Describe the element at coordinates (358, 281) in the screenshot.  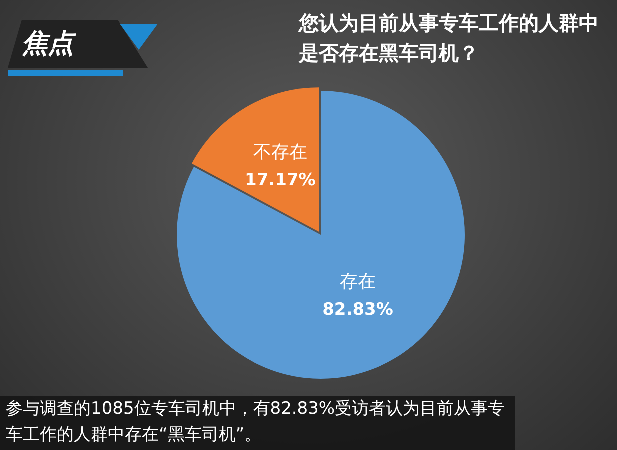
I see `slice-label: 存在` at that location.